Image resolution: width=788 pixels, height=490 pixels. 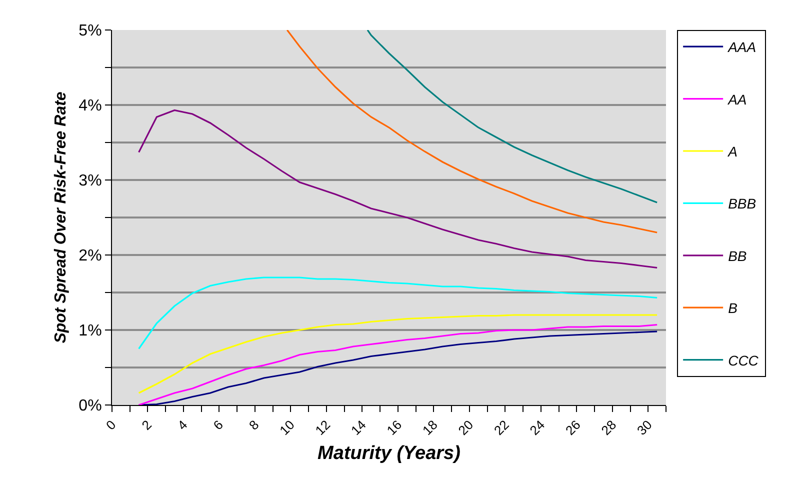 I want to click on y-tick-label: 2%, so click(x=90, y=256).